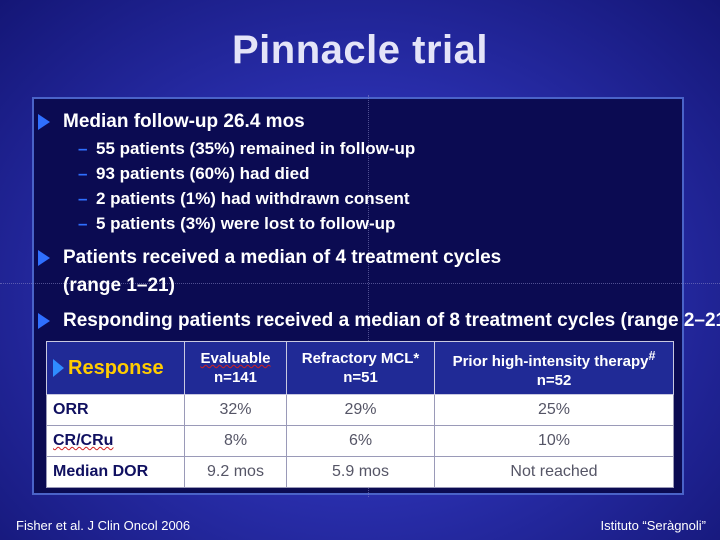  Describe the element at coordinates (554, 441) in the screenshot. I see `table-cell: 10%` at that location.